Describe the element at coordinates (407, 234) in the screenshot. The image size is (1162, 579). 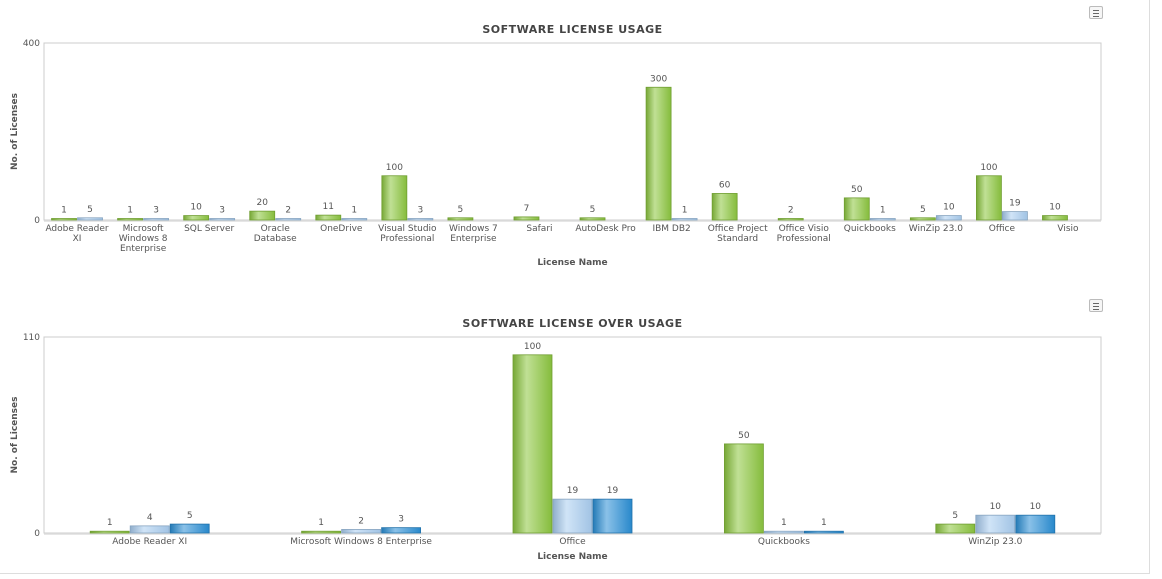
I see `x-tick-label: Visual Studio Professional` at that location.